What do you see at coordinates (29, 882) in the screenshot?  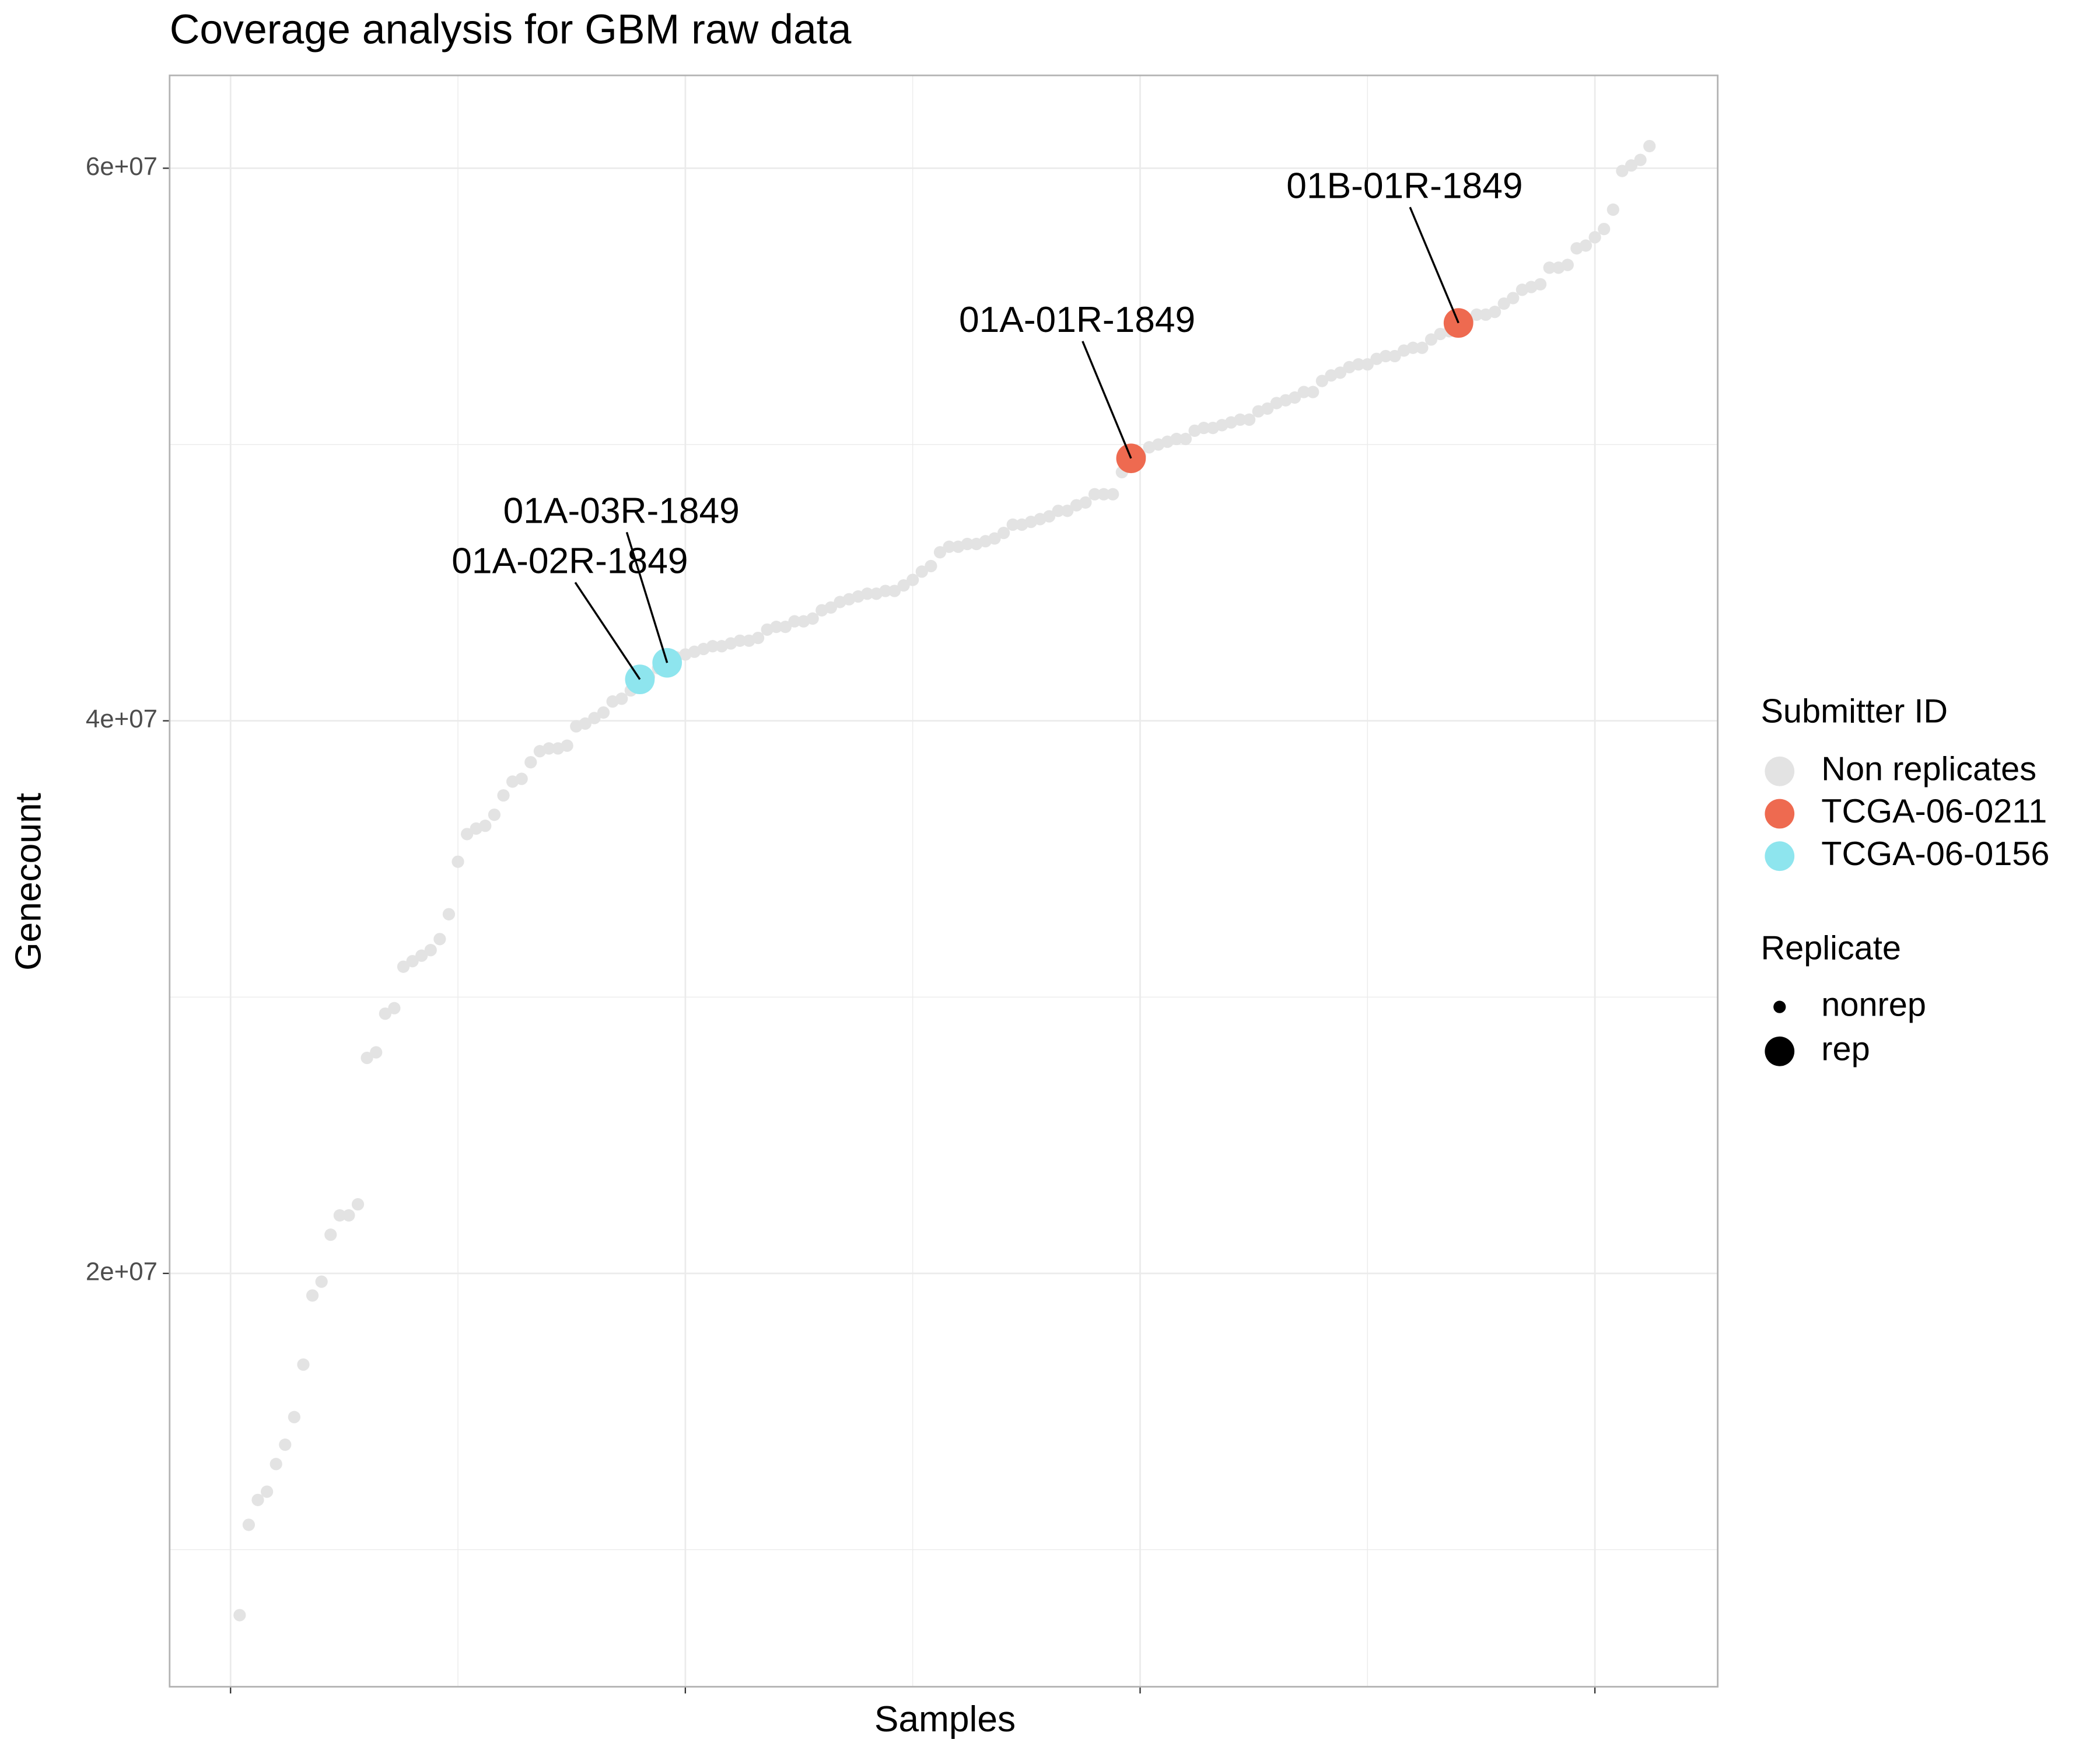 I see `y-axis-label: Genecount` at bounding box center [29, 882].